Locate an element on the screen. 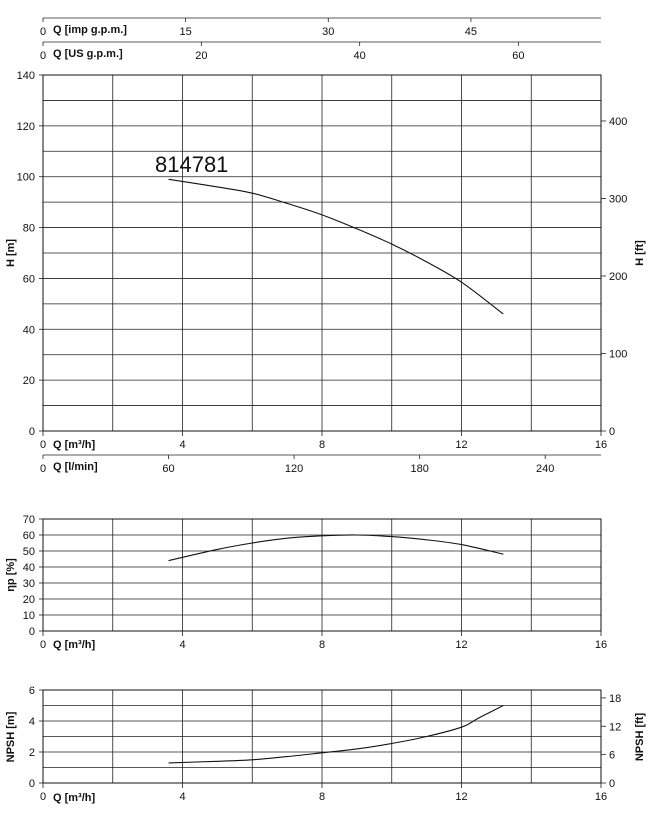 This screenshot has height=828, width=669. head-right-tick-label: 200 is located at coordinates (618, 277).